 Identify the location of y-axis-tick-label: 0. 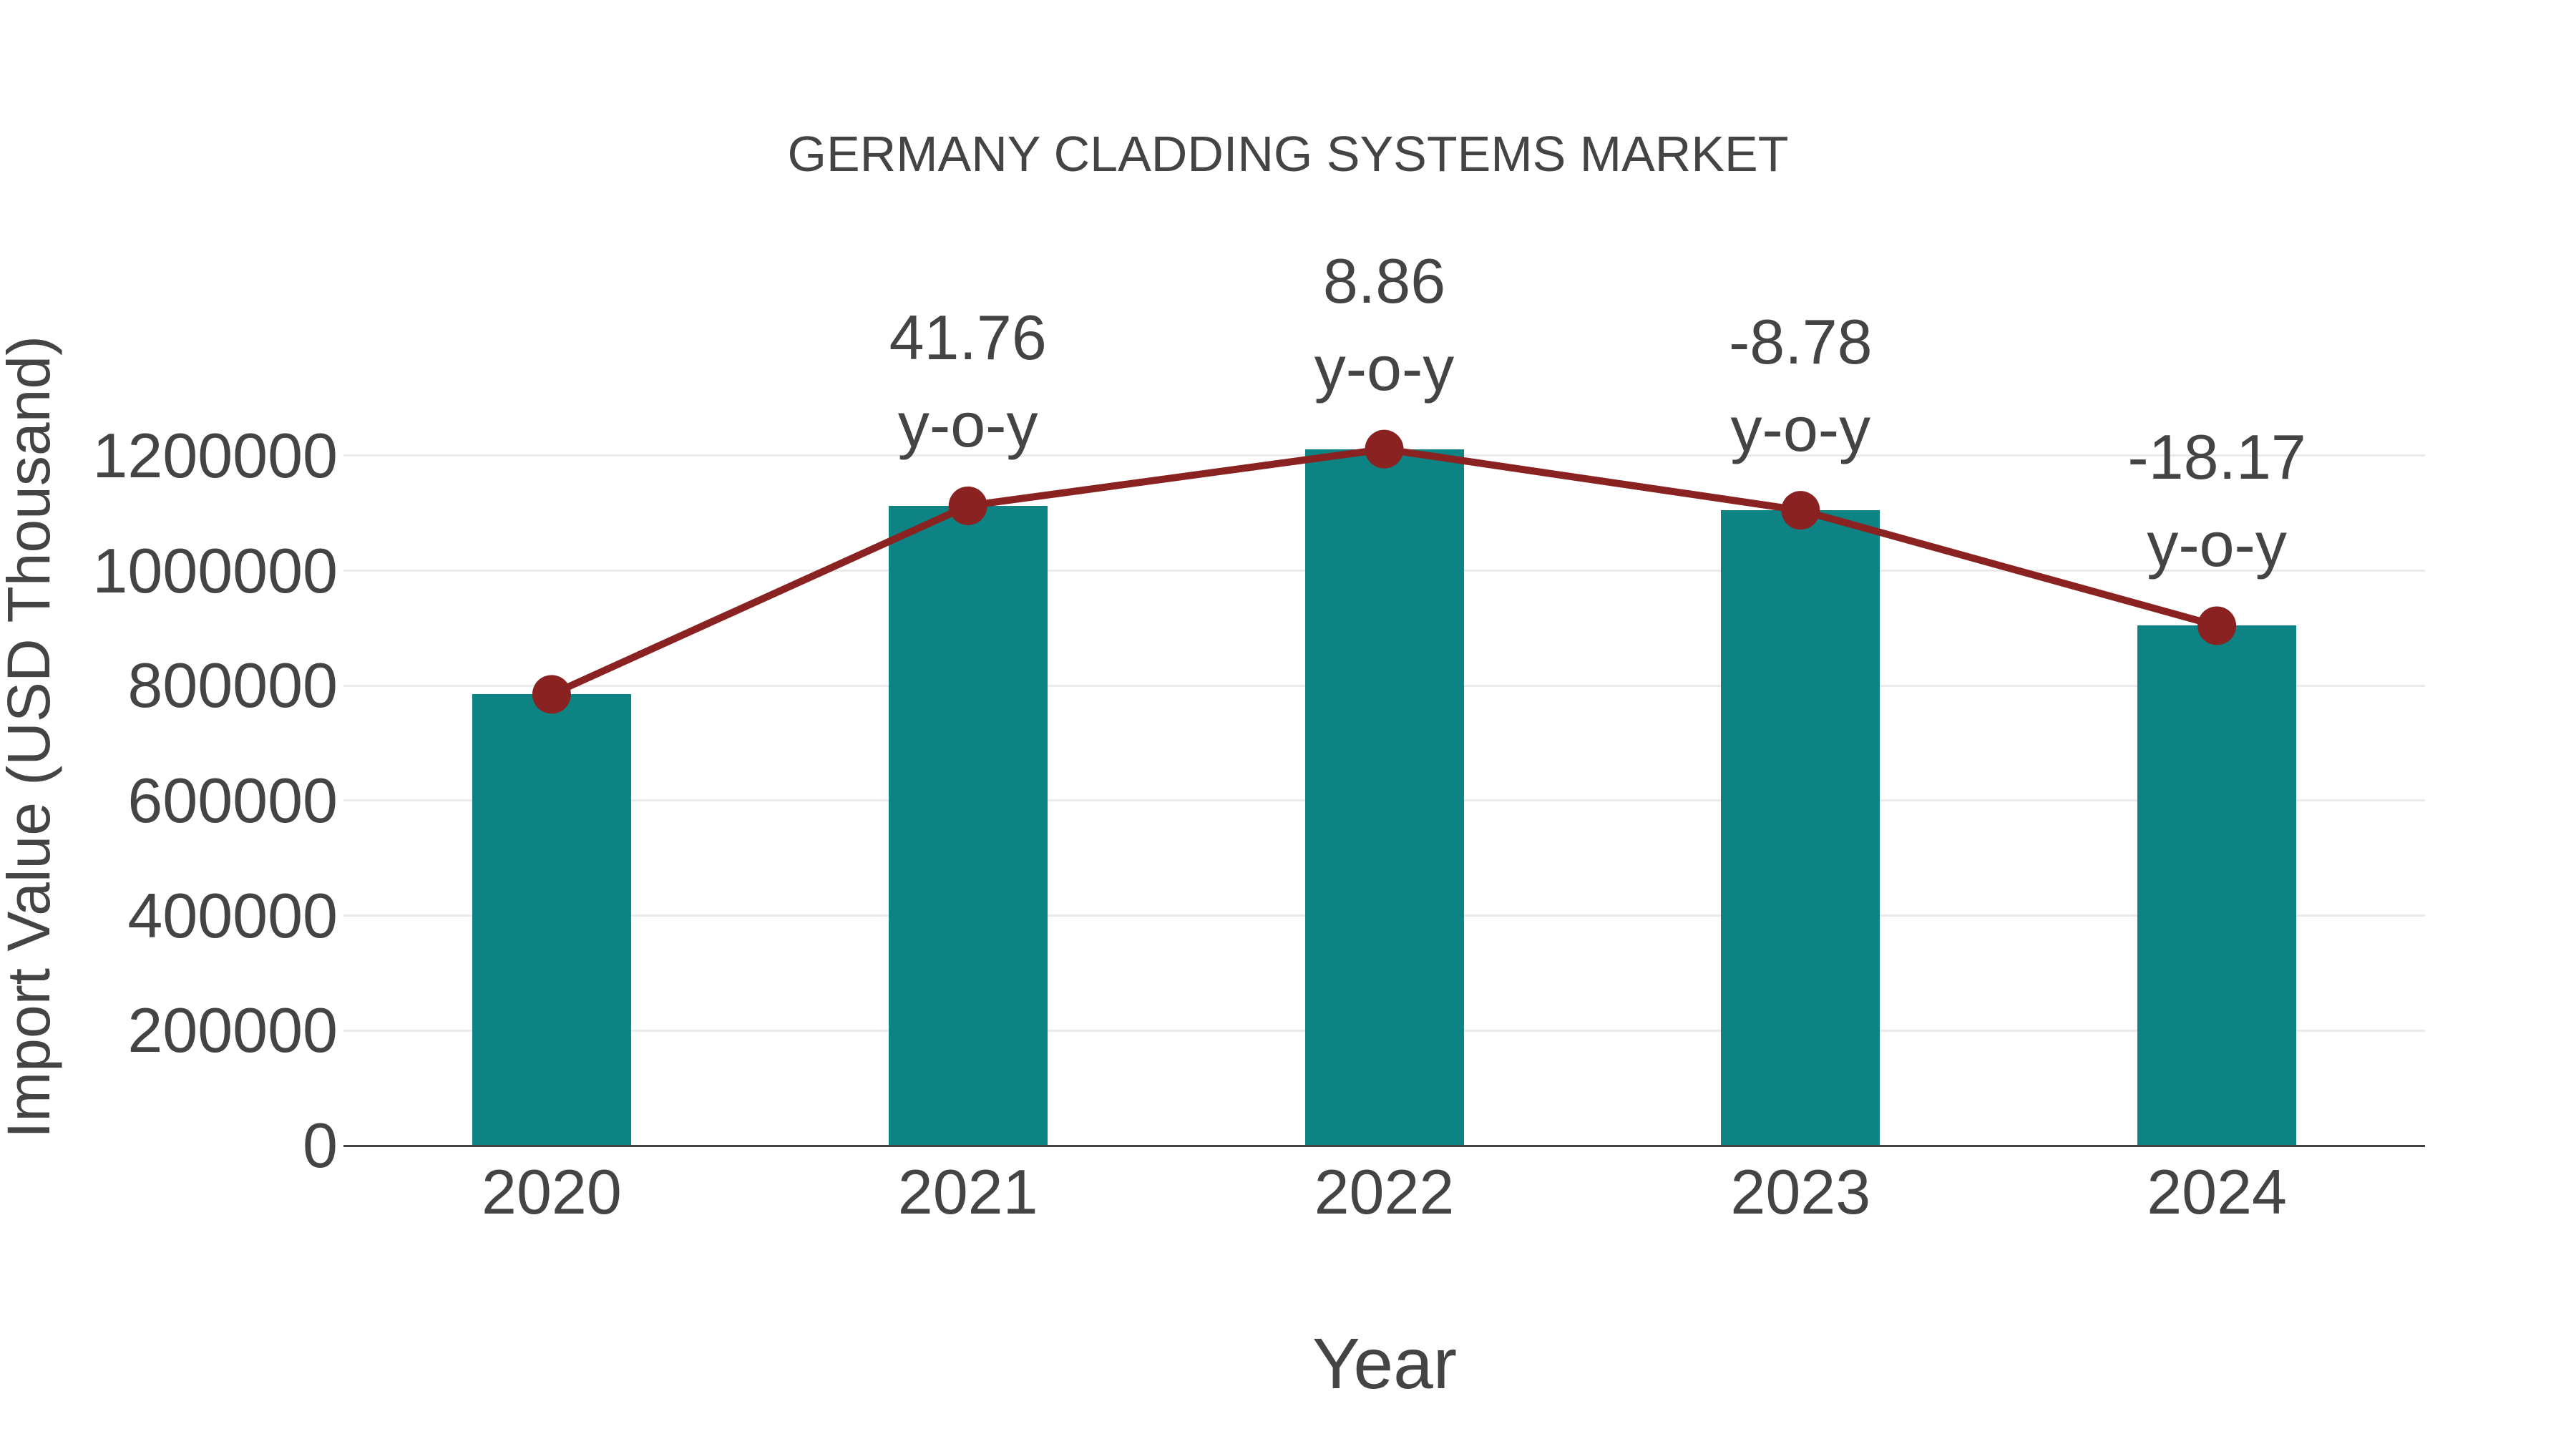
(320, 1145).